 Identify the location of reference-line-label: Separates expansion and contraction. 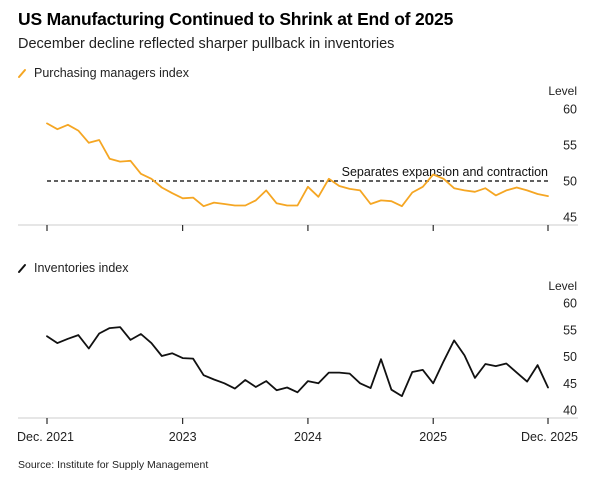
(445, 172).